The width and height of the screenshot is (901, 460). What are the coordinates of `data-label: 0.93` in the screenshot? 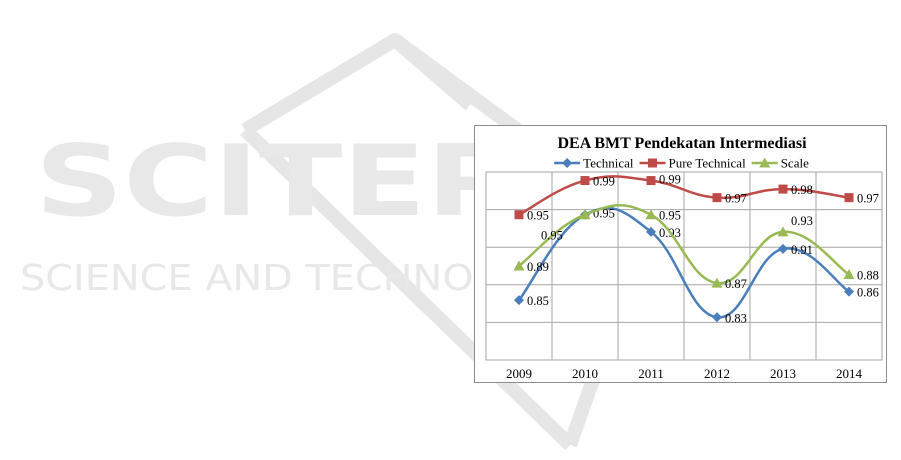 It's located at (802, 221).